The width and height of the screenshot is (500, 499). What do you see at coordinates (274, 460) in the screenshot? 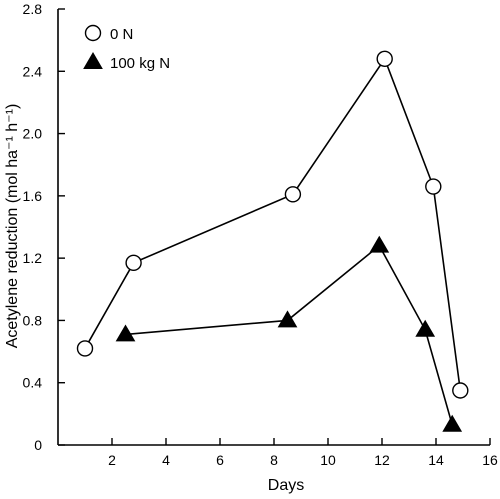
I see `x-tick-label: 8` at bounding box center [274, 460].